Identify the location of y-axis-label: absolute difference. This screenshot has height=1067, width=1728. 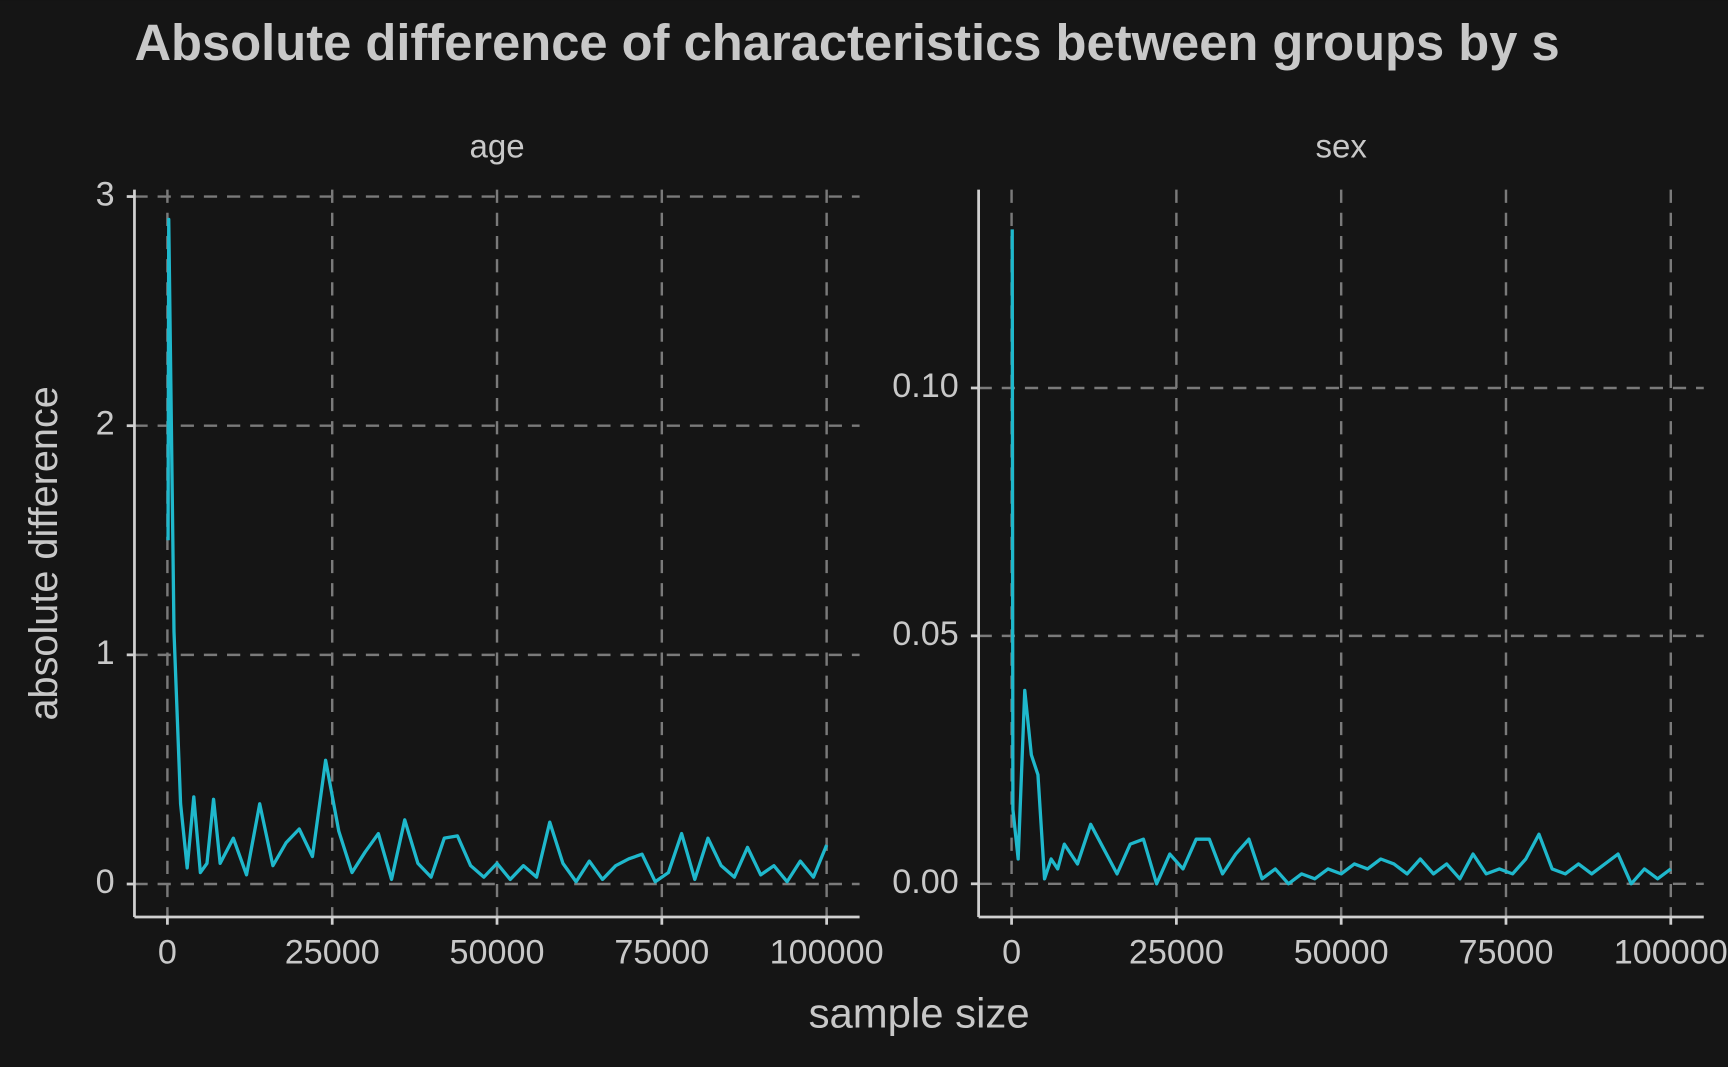
(44, 553).